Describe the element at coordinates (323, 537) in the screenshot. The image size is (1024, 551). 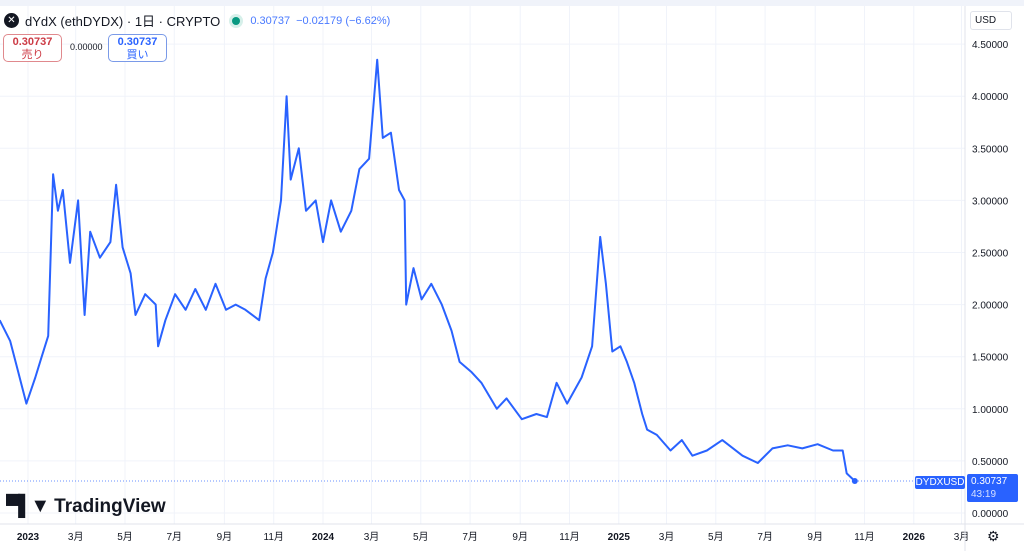
I see `x-tick-label: 2024` at that location.